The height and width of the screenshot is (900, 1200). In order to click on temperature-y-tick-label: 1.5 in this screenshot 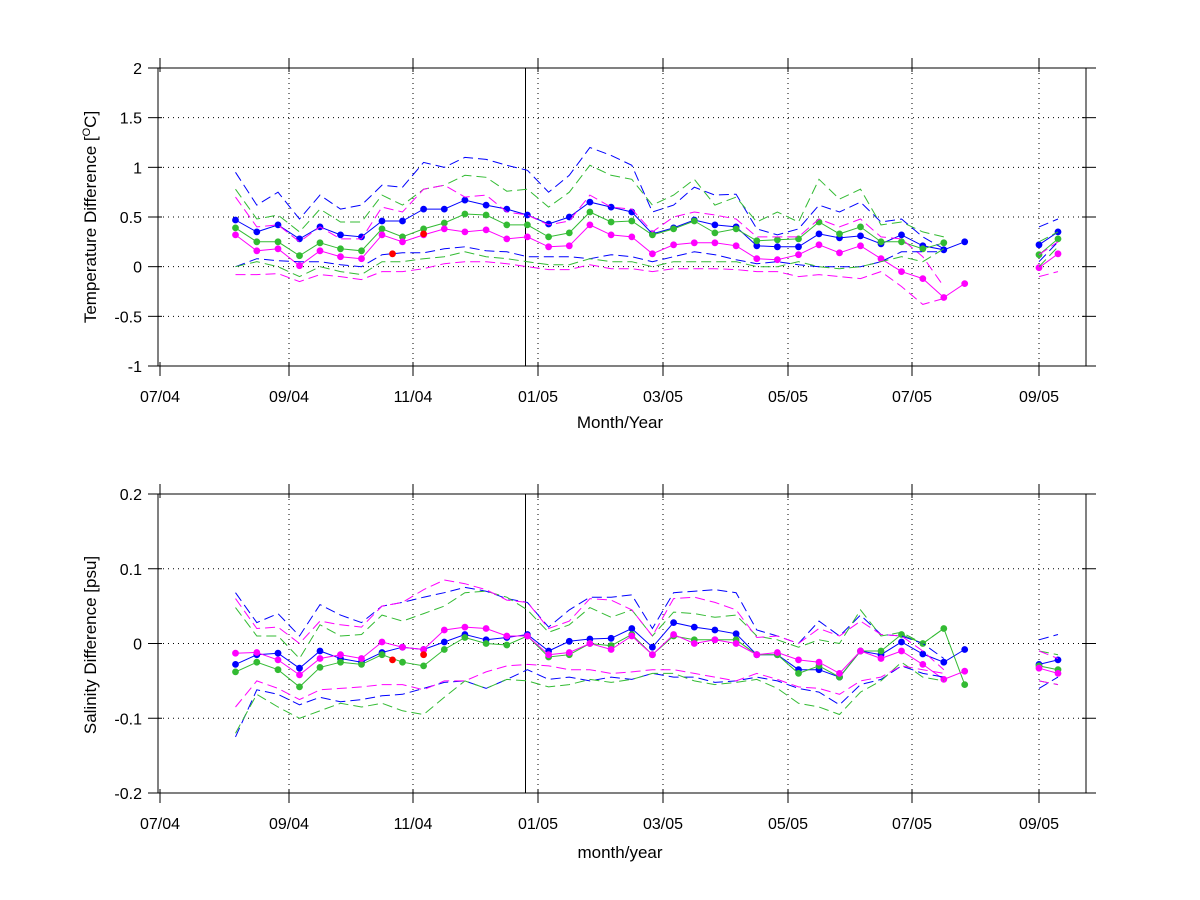, I will do `click(131, 119)`.